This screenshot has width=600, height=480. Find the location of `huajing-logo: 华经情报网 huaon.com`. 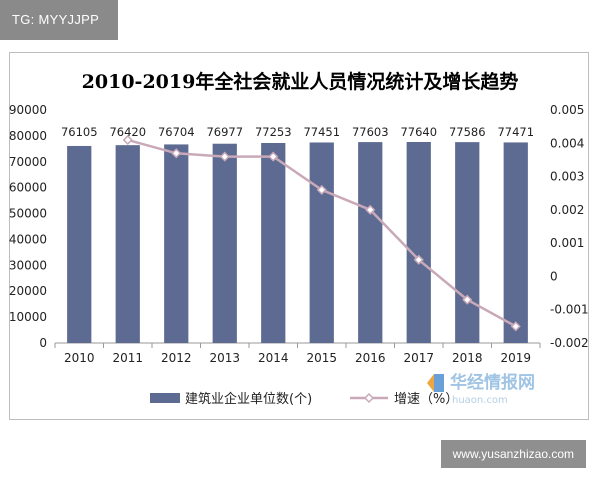

huajing-logo: 华经情报网 huaon.com is located at coordinates (481, 389).